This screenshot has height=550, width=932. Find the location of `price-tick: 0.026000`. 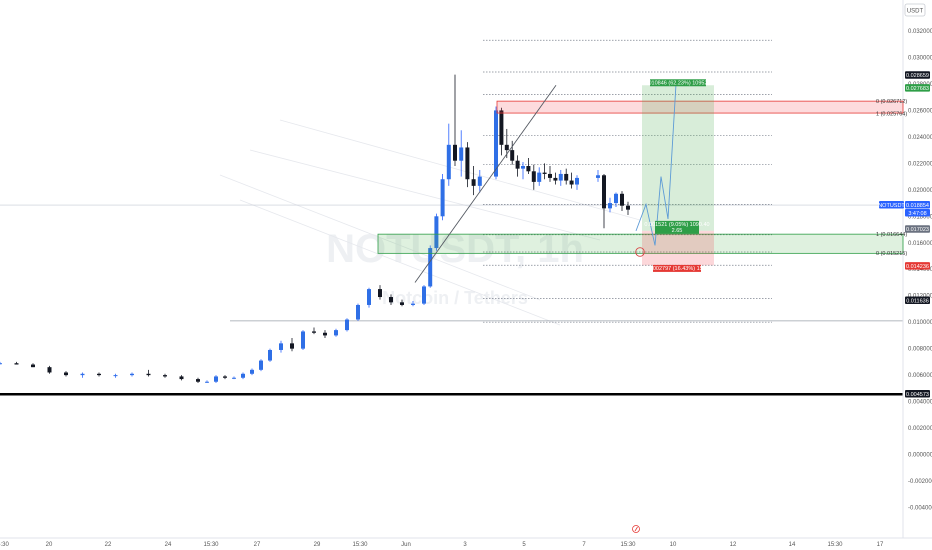

price-tick: 0.026000 is located at coordinates (920, 111).